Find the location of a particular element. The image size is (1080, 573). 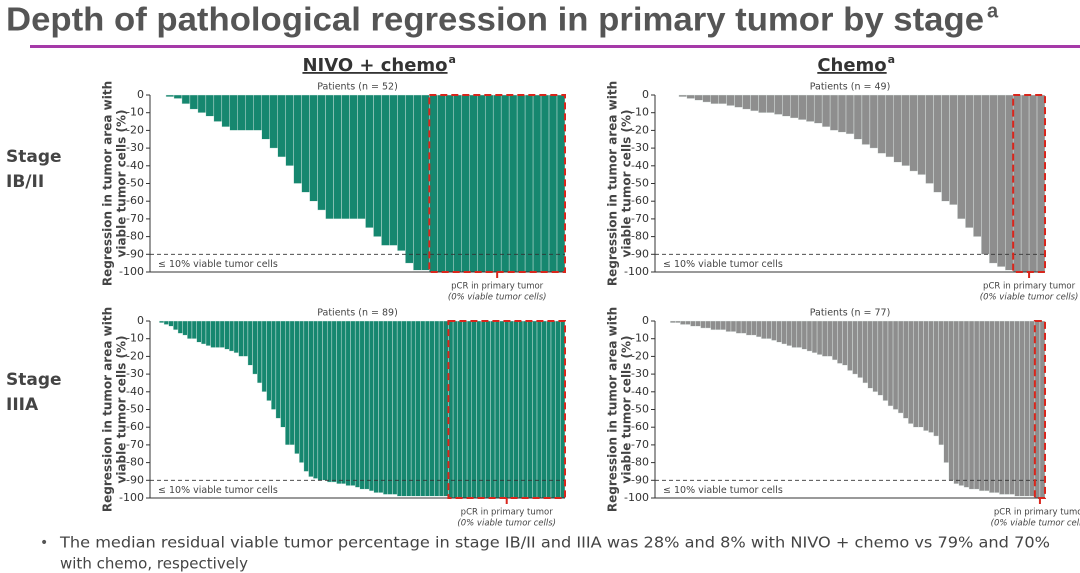

panel-title: Patients (n = 77) is located at coordinates (850, 313).